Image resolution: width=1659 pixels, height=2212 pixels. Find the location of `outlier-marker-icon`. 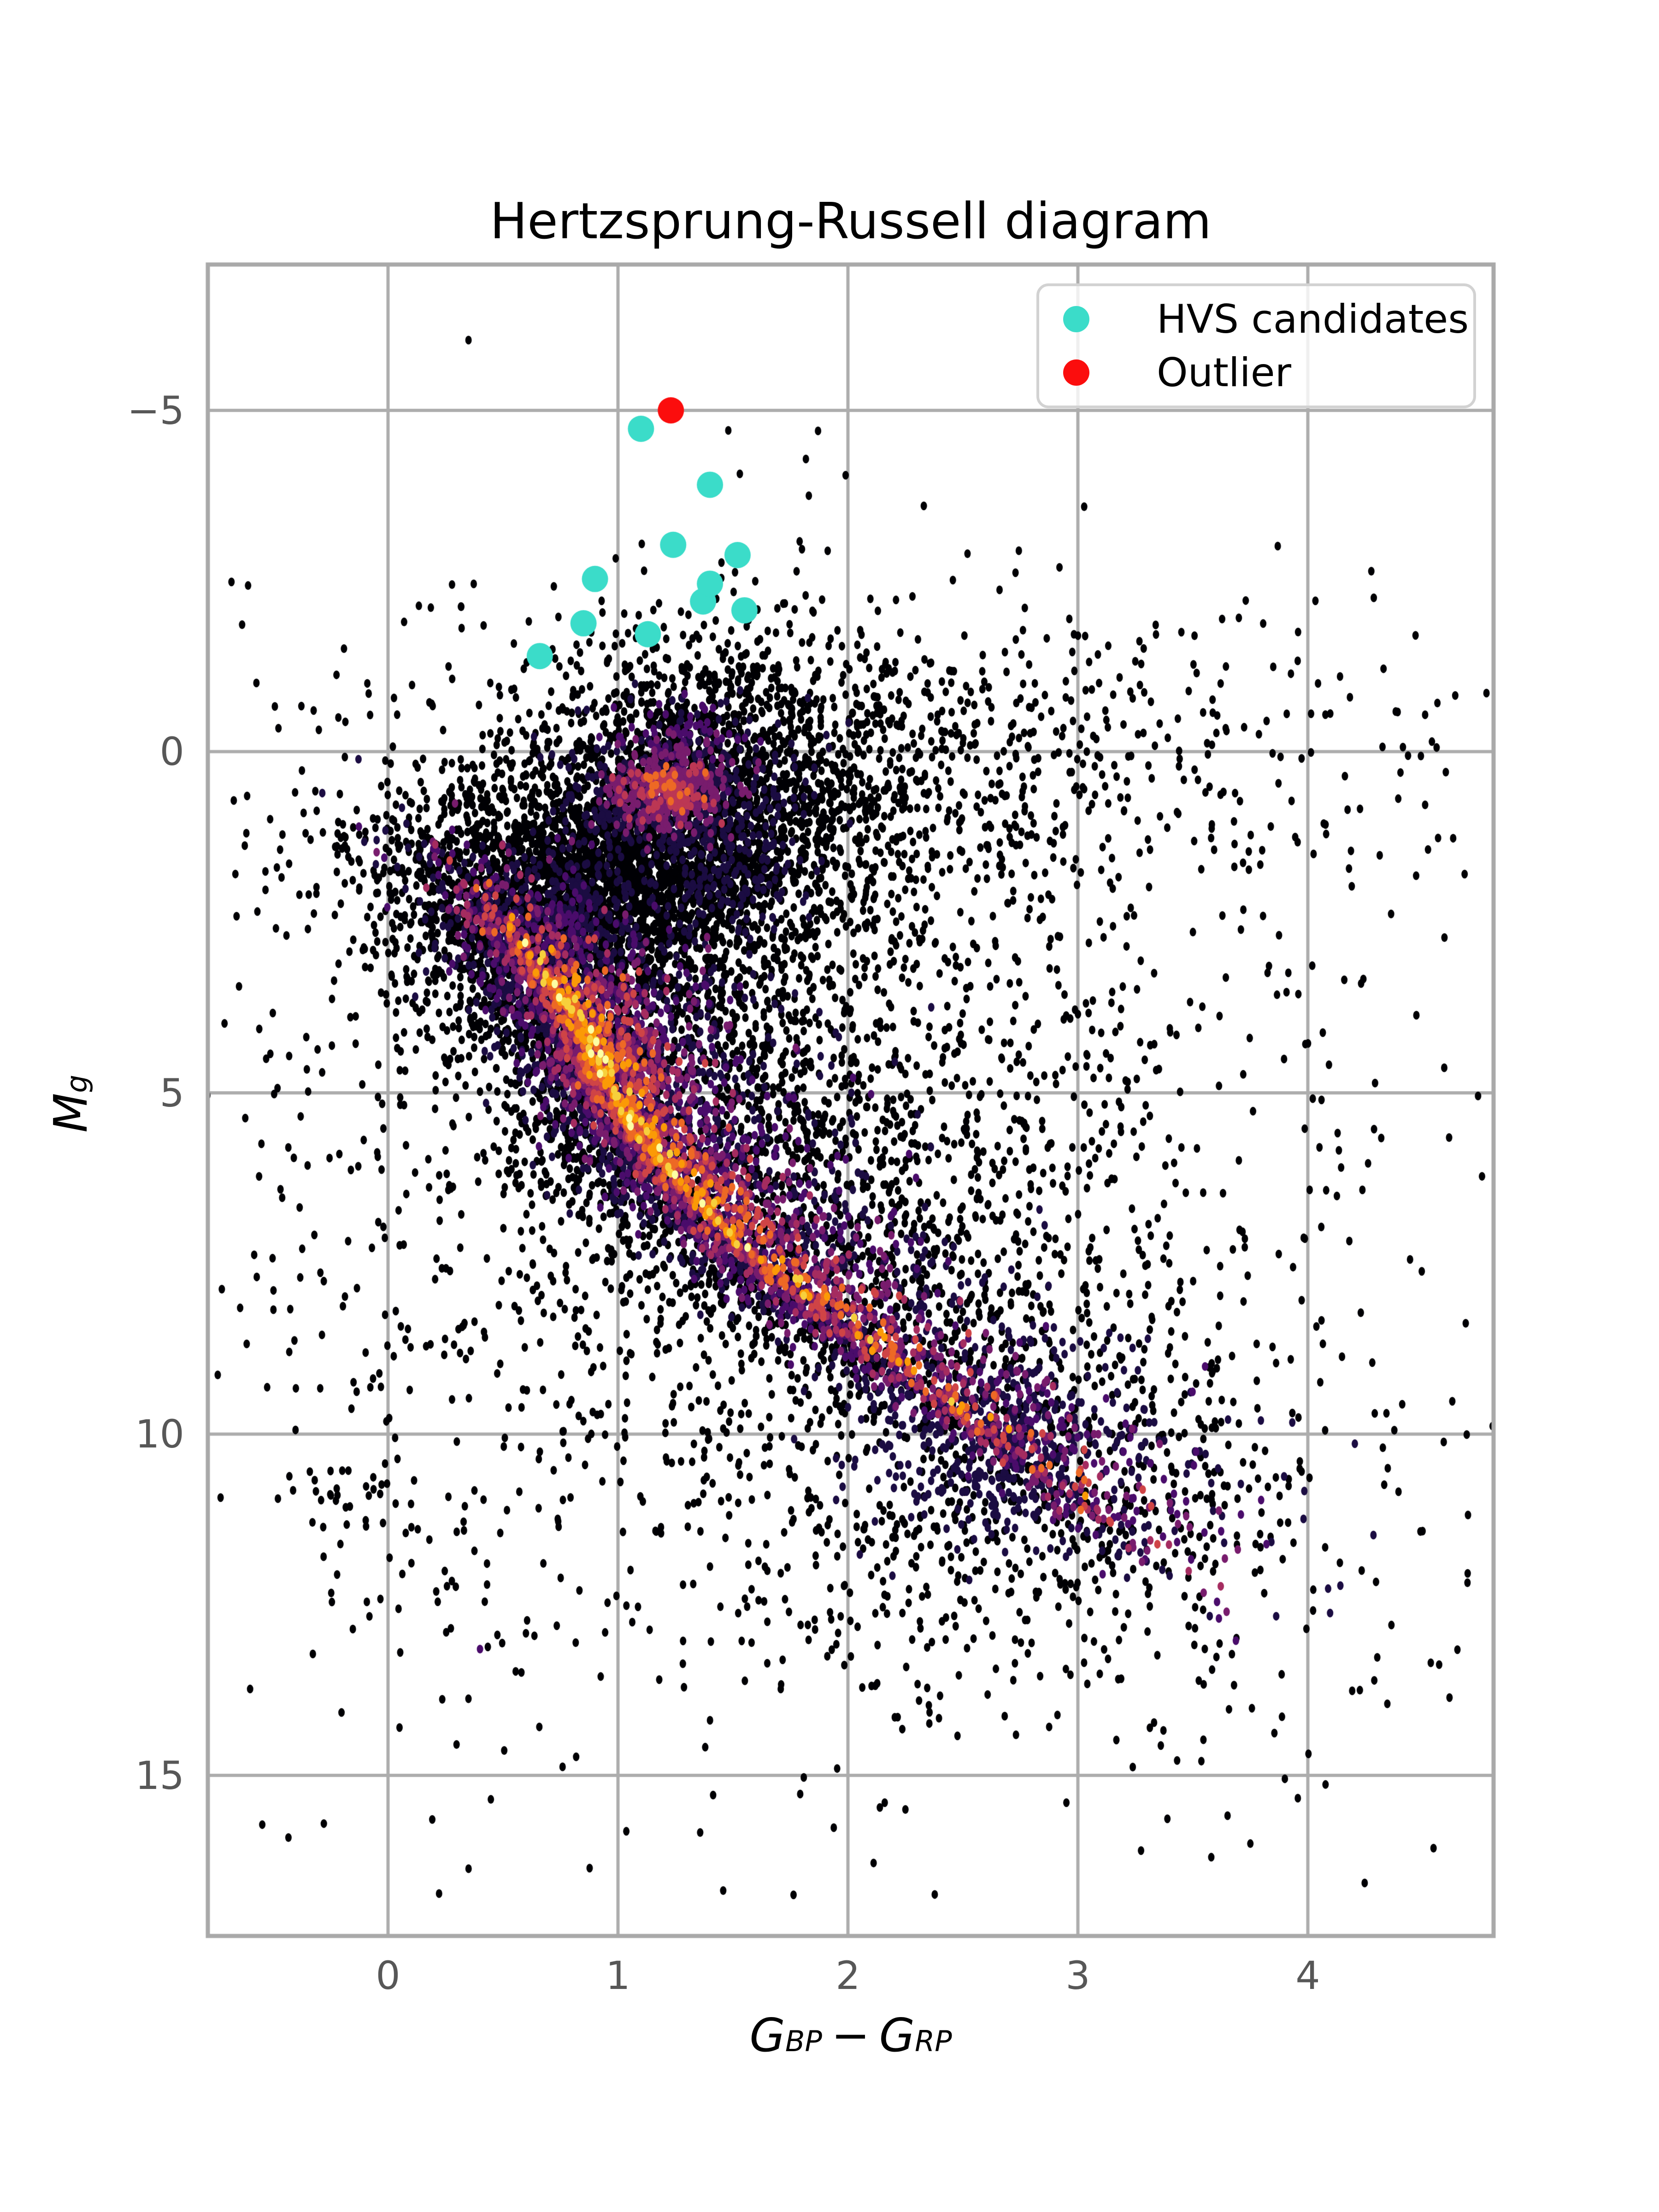

outlier-marker-icon is located at coordinates (1076, 372).